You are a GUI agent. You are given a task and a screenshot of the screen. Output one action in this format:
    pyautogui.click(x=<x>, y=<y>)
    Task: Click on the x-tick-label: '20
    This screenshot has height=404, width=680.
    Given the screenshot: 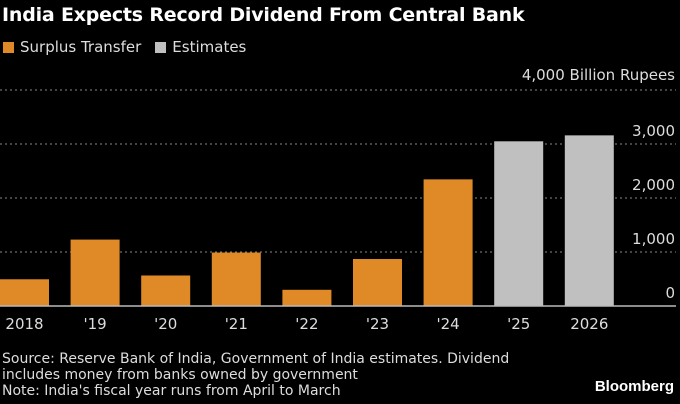 What is the action you would take?
    pyautogui.click(x=165, y=324)
    